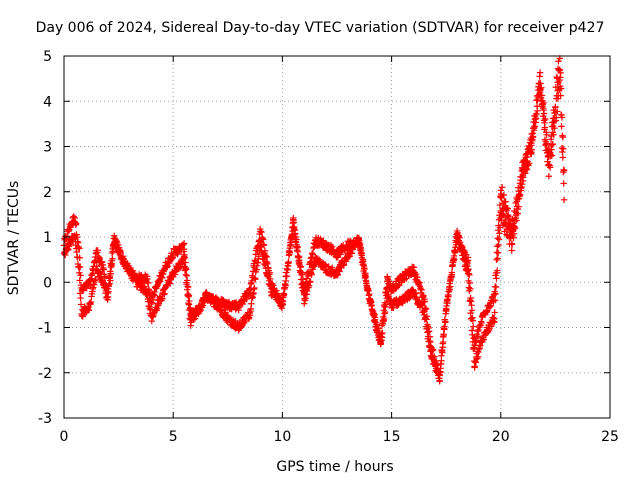 This screenshot has height=480, width=640. What do you see at coordinates (610, 437) in the screenshot?
I see `x-tick-label: 25` at bounding box center [610, 437].